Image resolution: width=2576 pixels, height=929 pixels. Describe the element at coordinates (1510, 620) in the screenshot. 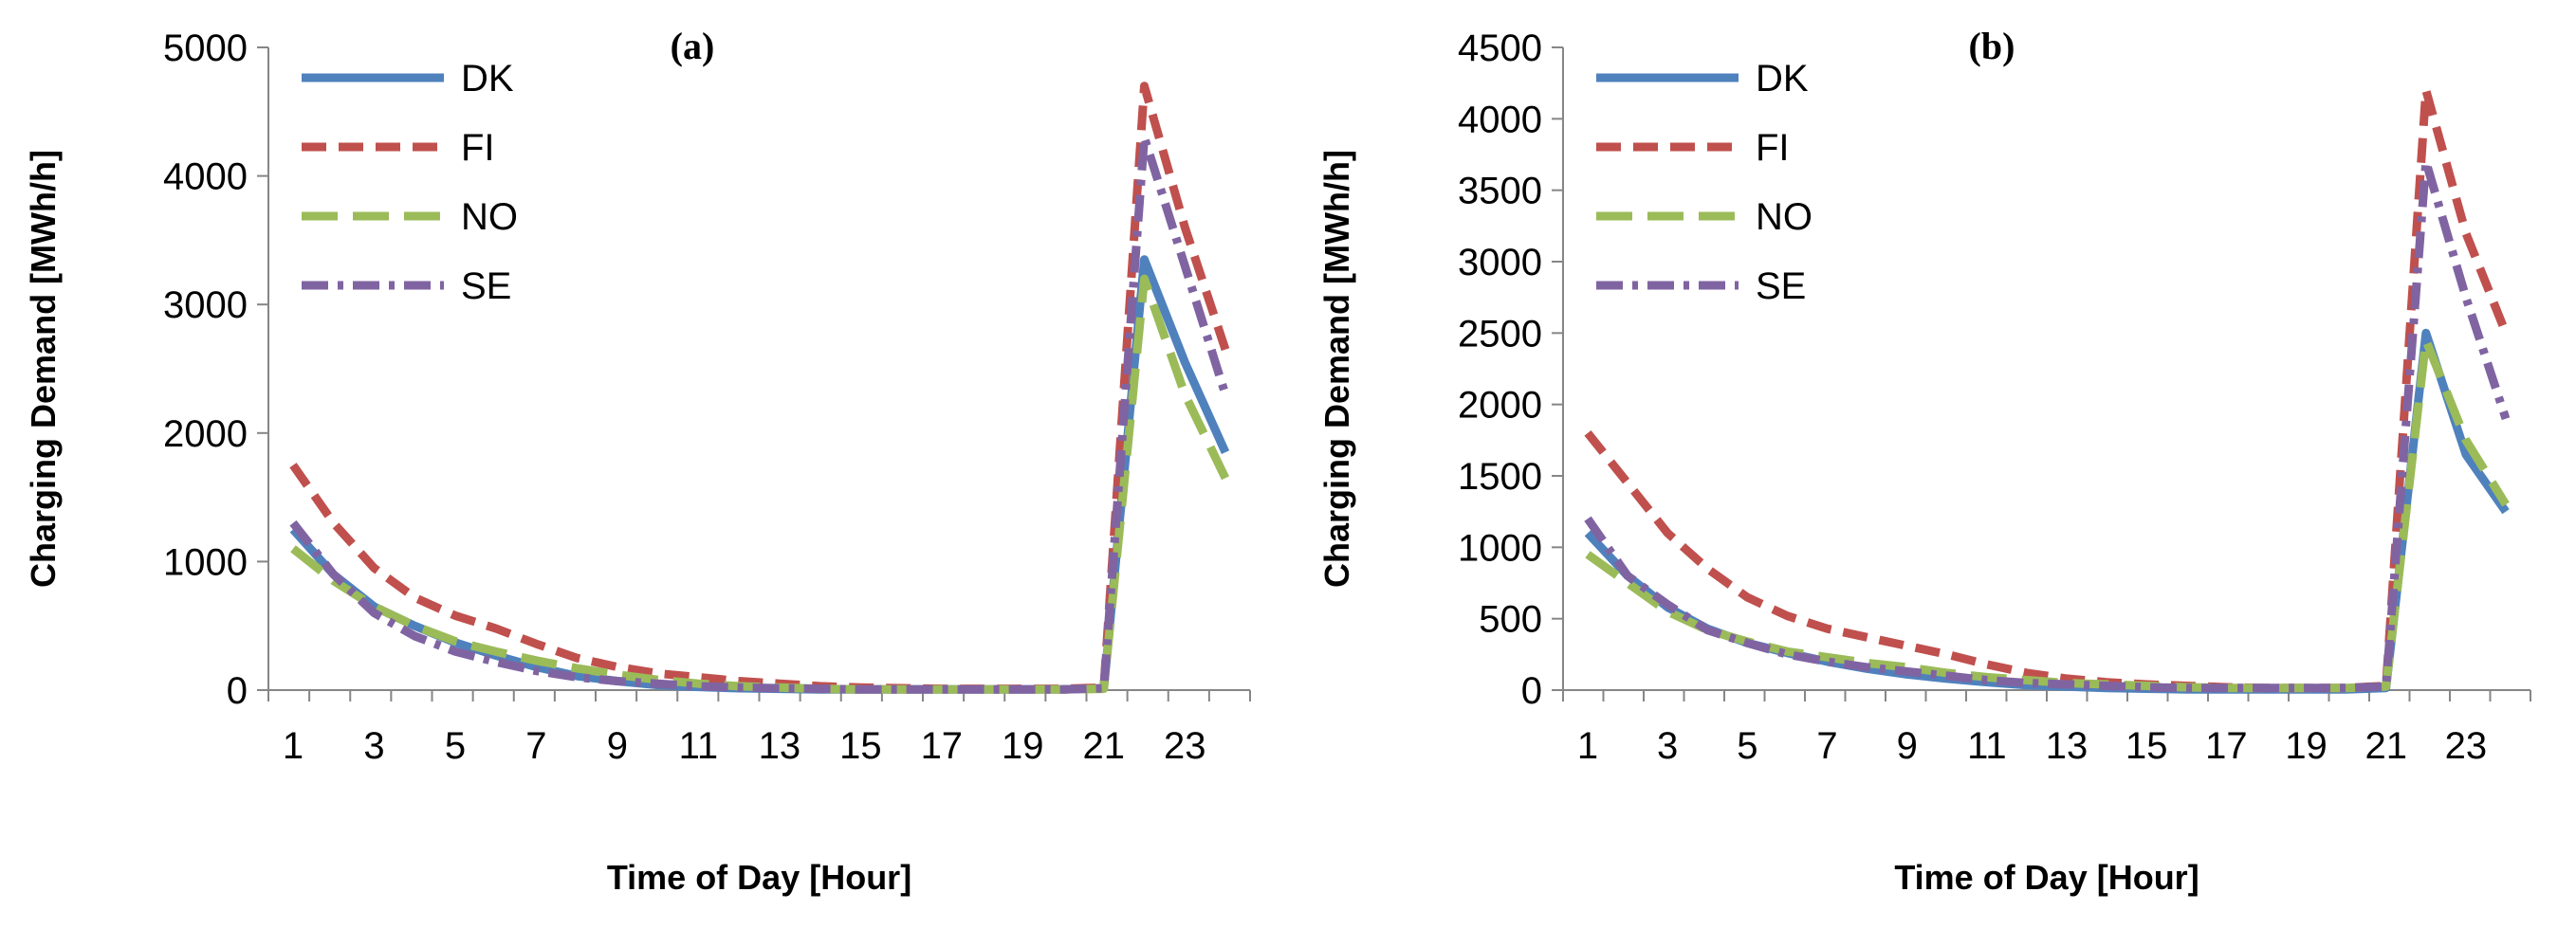

I see `y-tick-label: 500` at that location.